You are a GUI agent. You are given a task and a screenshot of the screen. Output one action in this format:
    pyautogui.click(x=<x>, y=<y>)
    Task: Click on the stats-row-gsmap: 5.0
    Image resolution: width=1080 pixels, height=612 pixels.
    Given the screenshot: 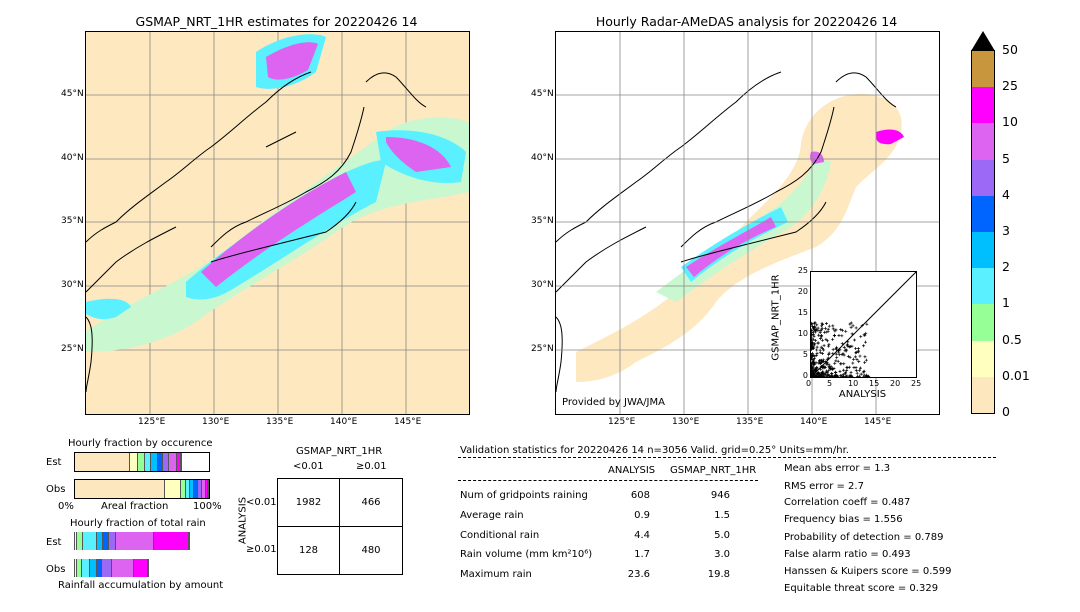 What is the action you would take?
    pyautogui.click(x=722, y=535)
    